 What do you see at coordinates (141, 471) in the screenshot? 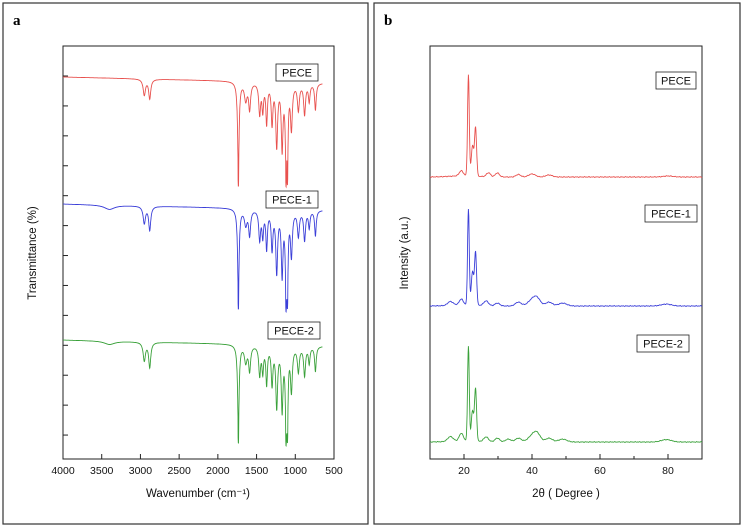
I see `ftir-x-tick-label: 3000` at bounding box center [141, 471].